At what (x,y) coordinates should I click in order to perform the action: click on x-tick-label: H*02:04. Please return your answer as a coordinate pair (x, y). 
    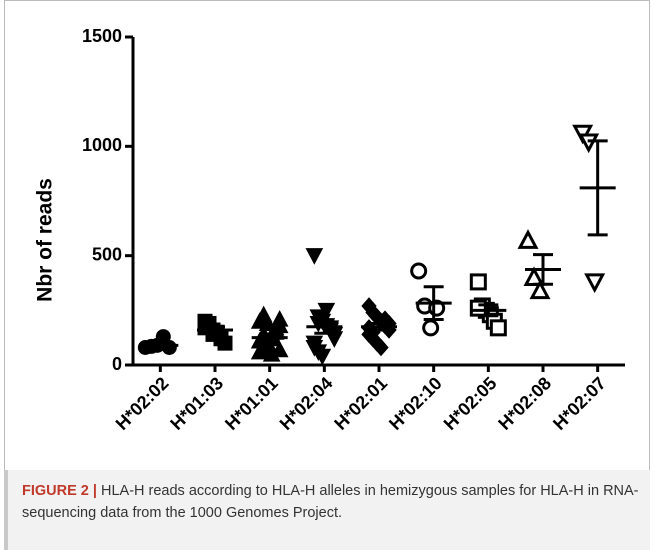
    Looking at the image, I should click on (306, 403).